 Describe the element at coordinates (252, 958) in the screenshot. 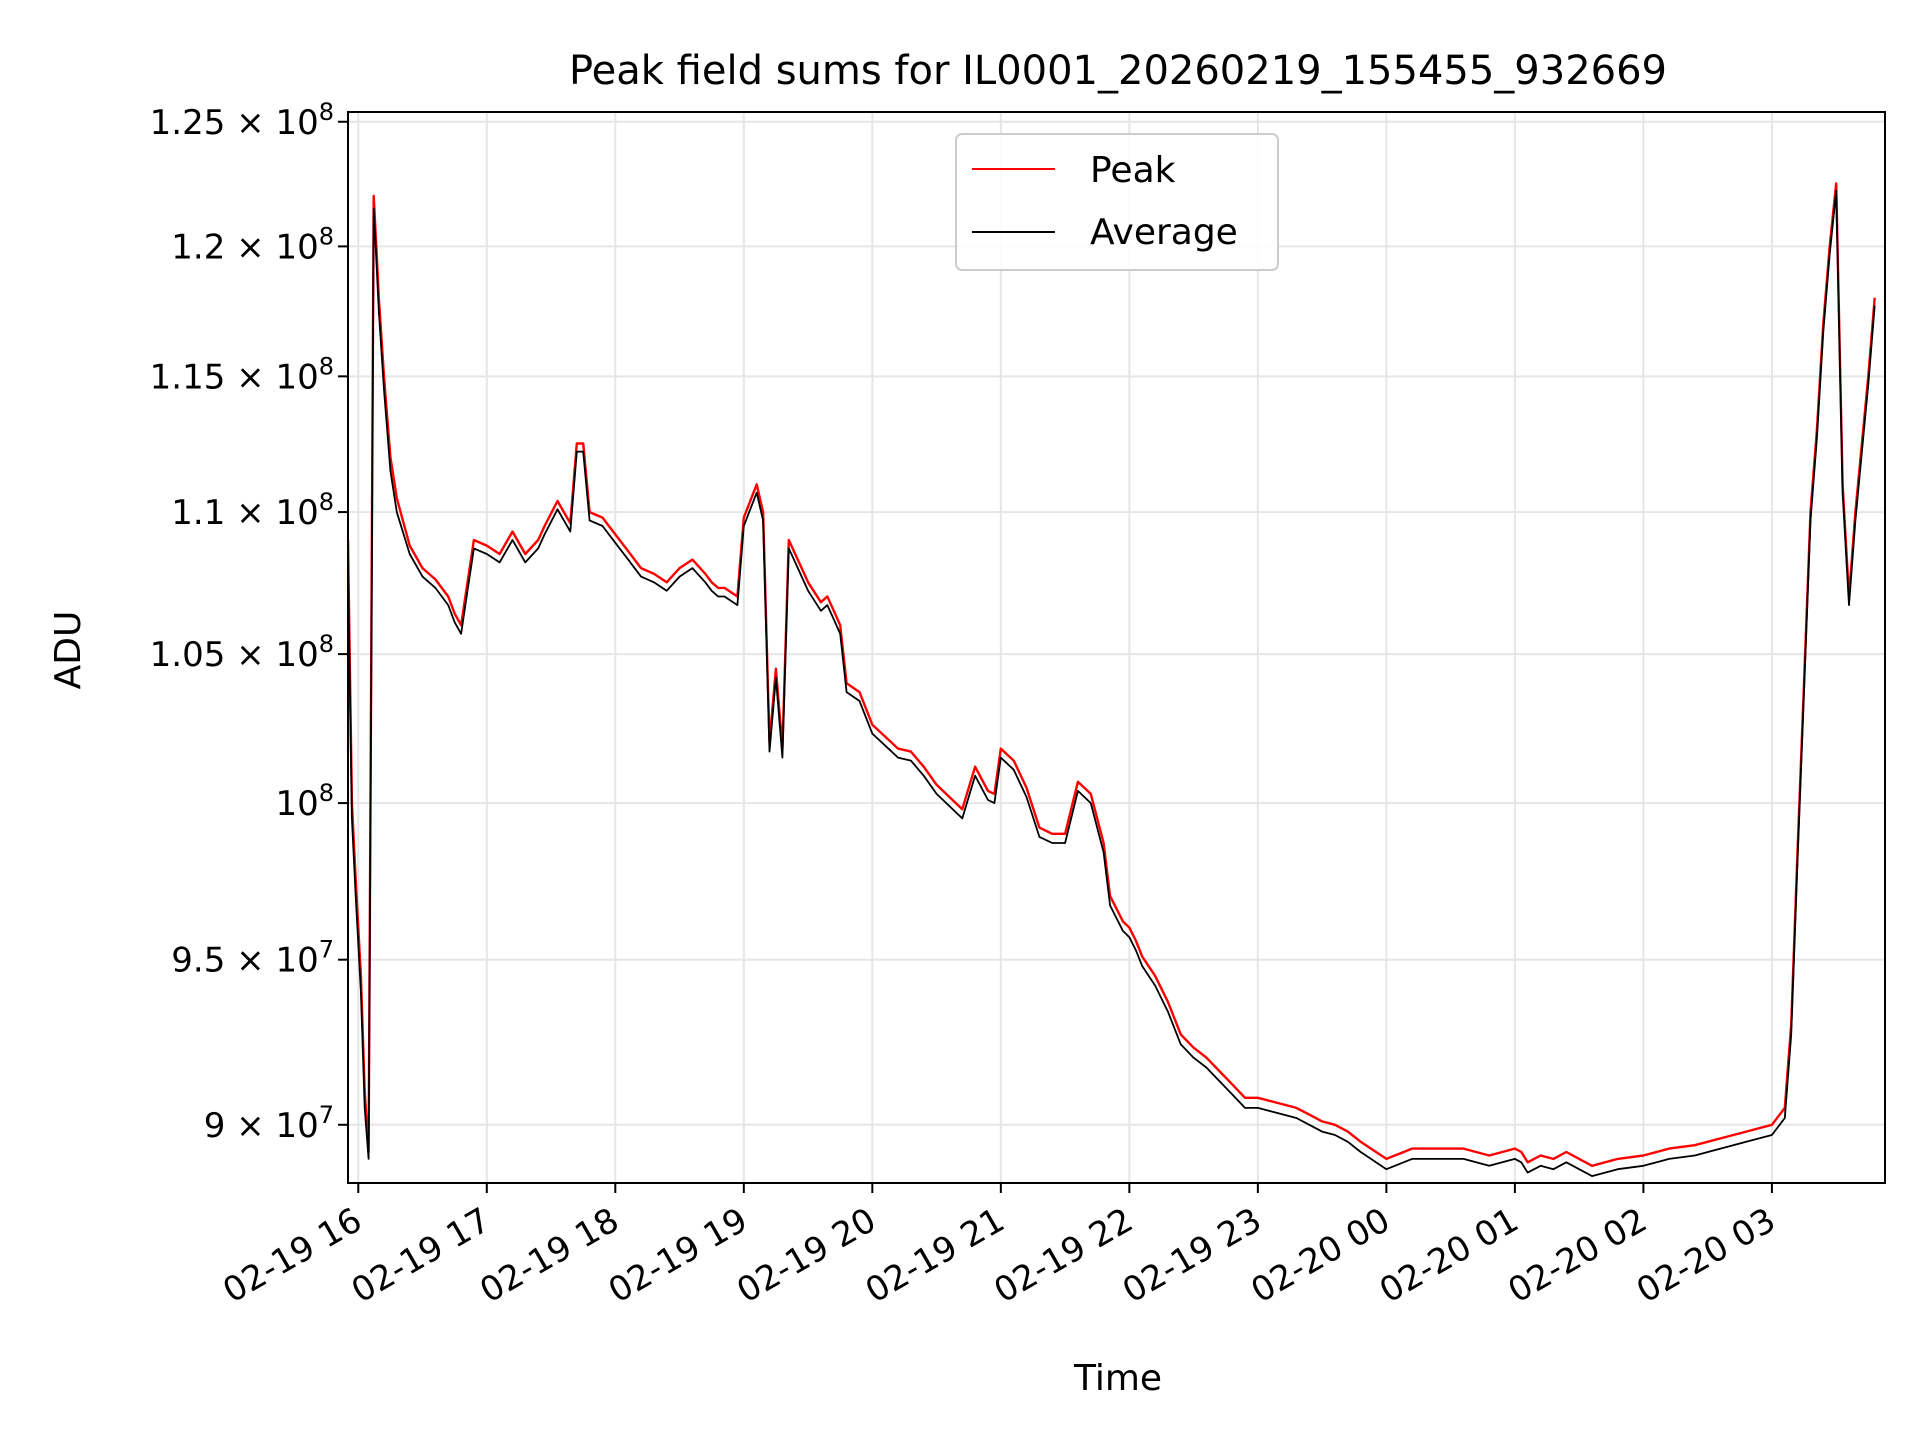

I see `y-tick-label: 9.5 × 107` at that location.